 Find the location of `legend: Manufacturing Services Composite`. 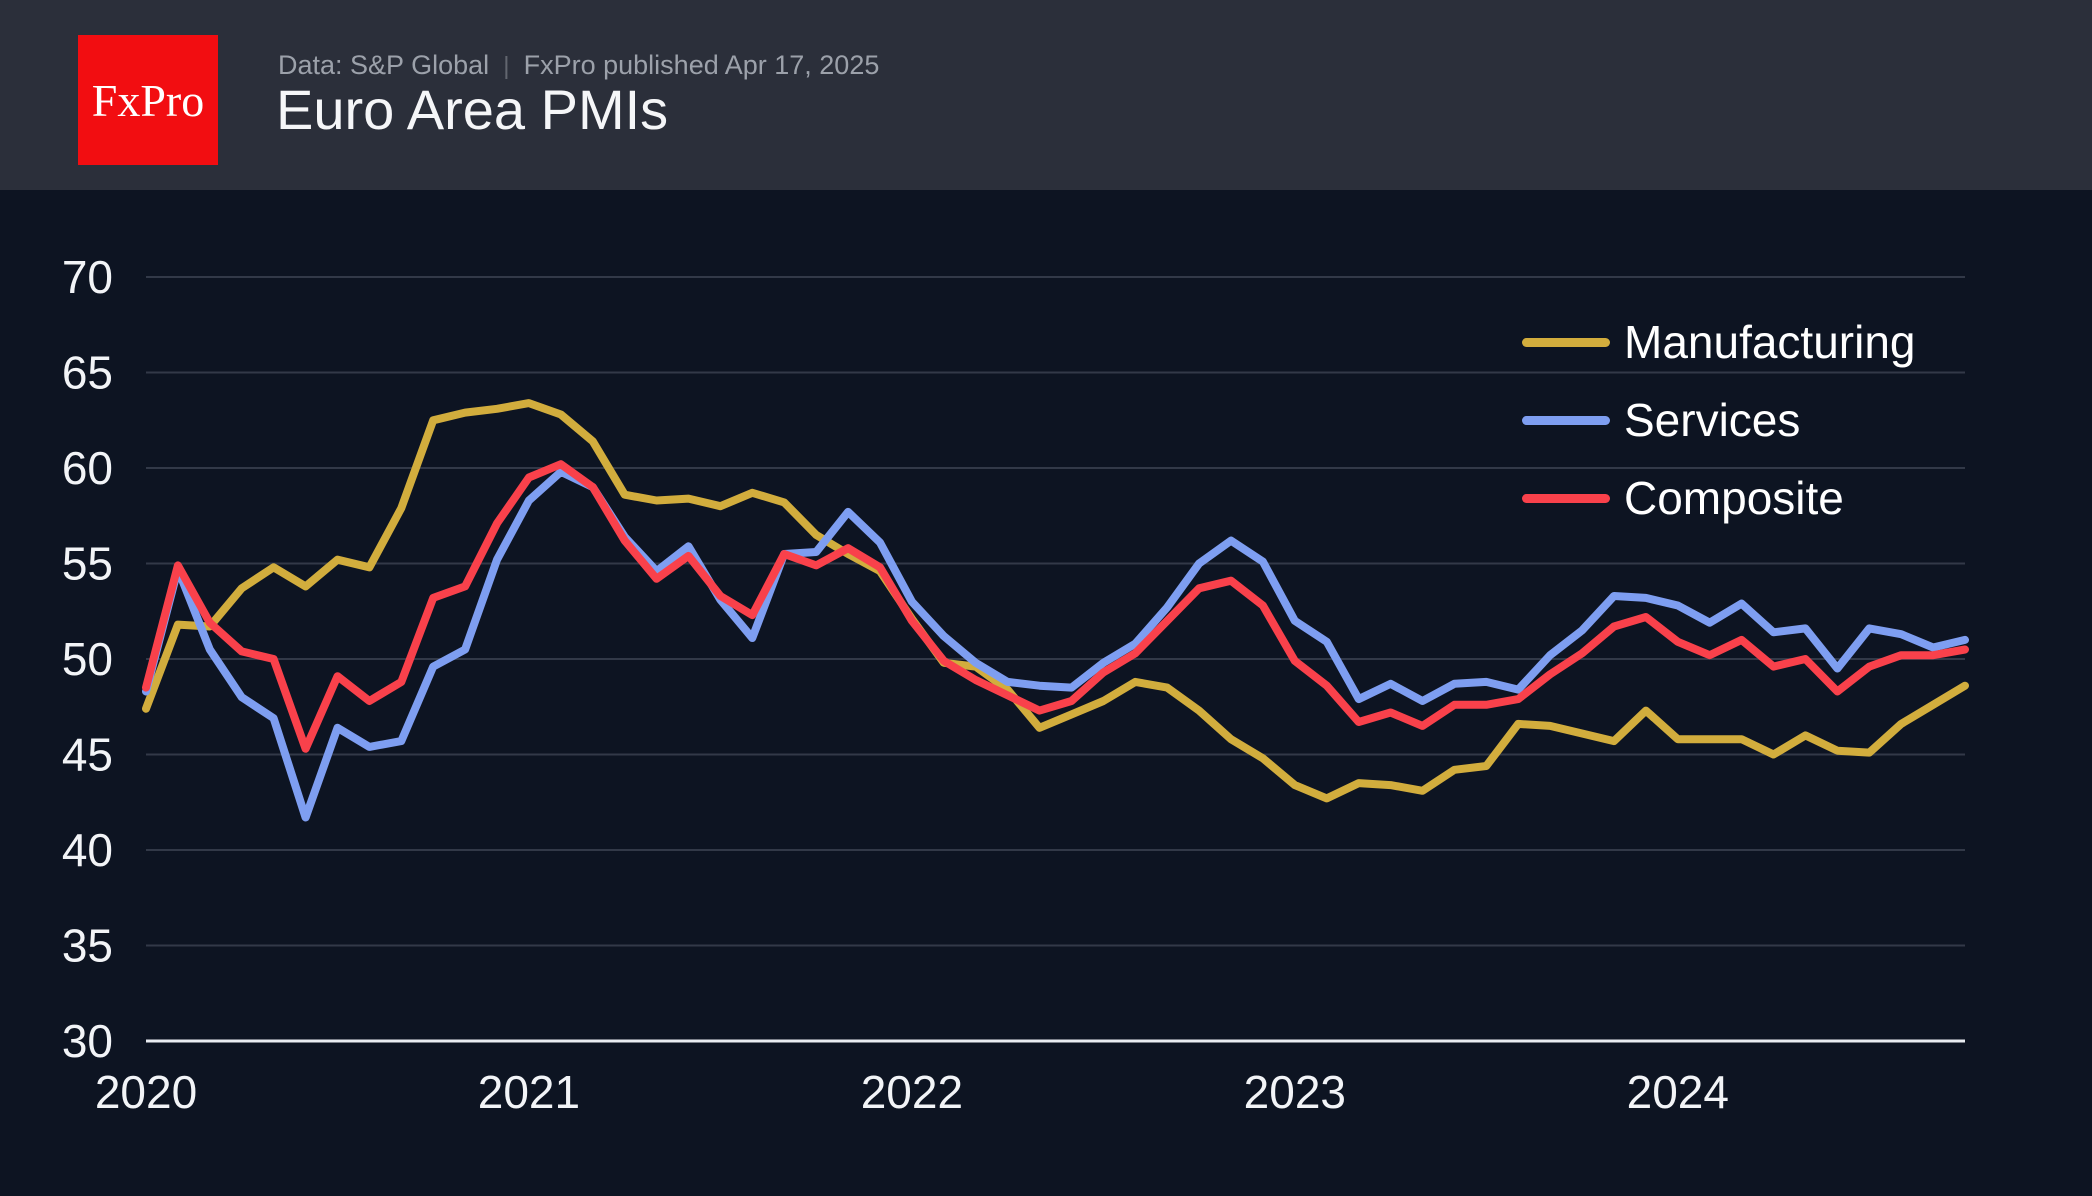

legend: Manufacturing Services Composite is located at coordinates (1719, 420).